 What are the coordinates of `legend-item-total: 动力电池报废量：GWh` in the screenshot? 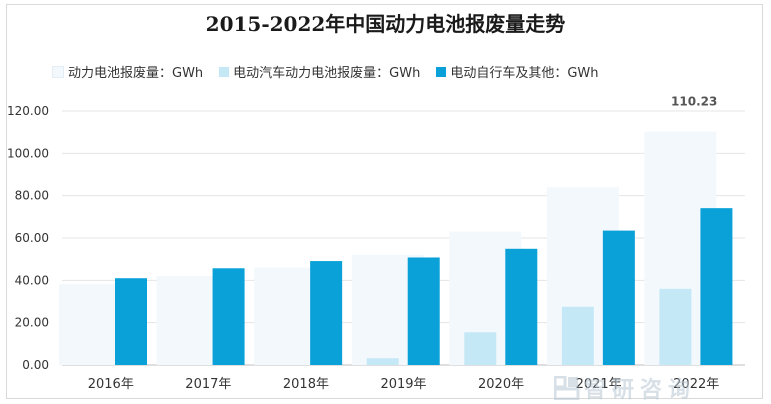 It's located at (127, 71).